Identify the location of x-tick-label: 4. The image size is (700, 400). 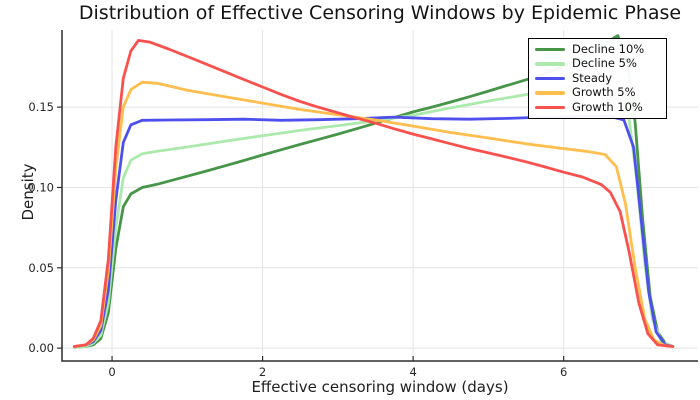
(412, 372).